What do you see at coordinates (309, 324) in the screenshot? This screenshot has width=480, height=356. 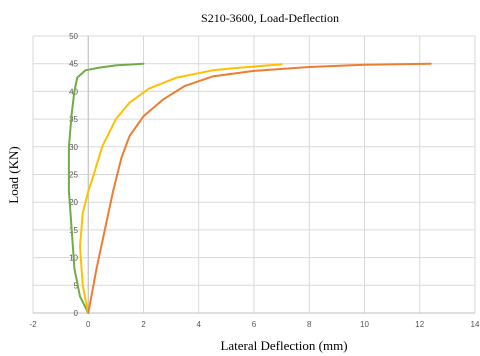 I see `x-tick-label: 8` at bounding box center [309, 324].